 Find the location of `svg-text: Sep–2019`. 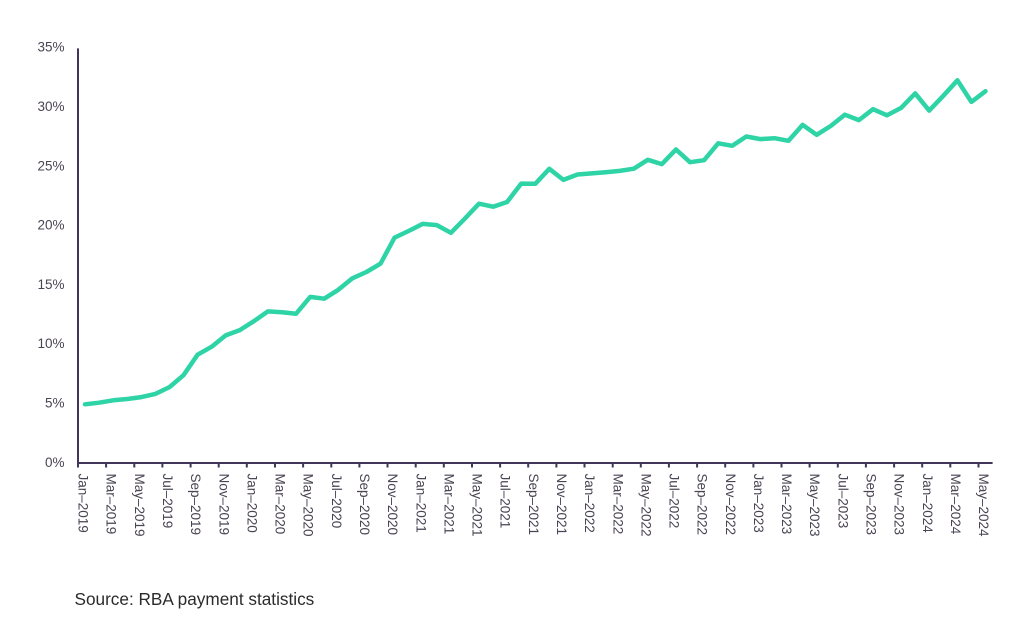

svg-text: Sep–2019 is located at coordinates (195, 505).